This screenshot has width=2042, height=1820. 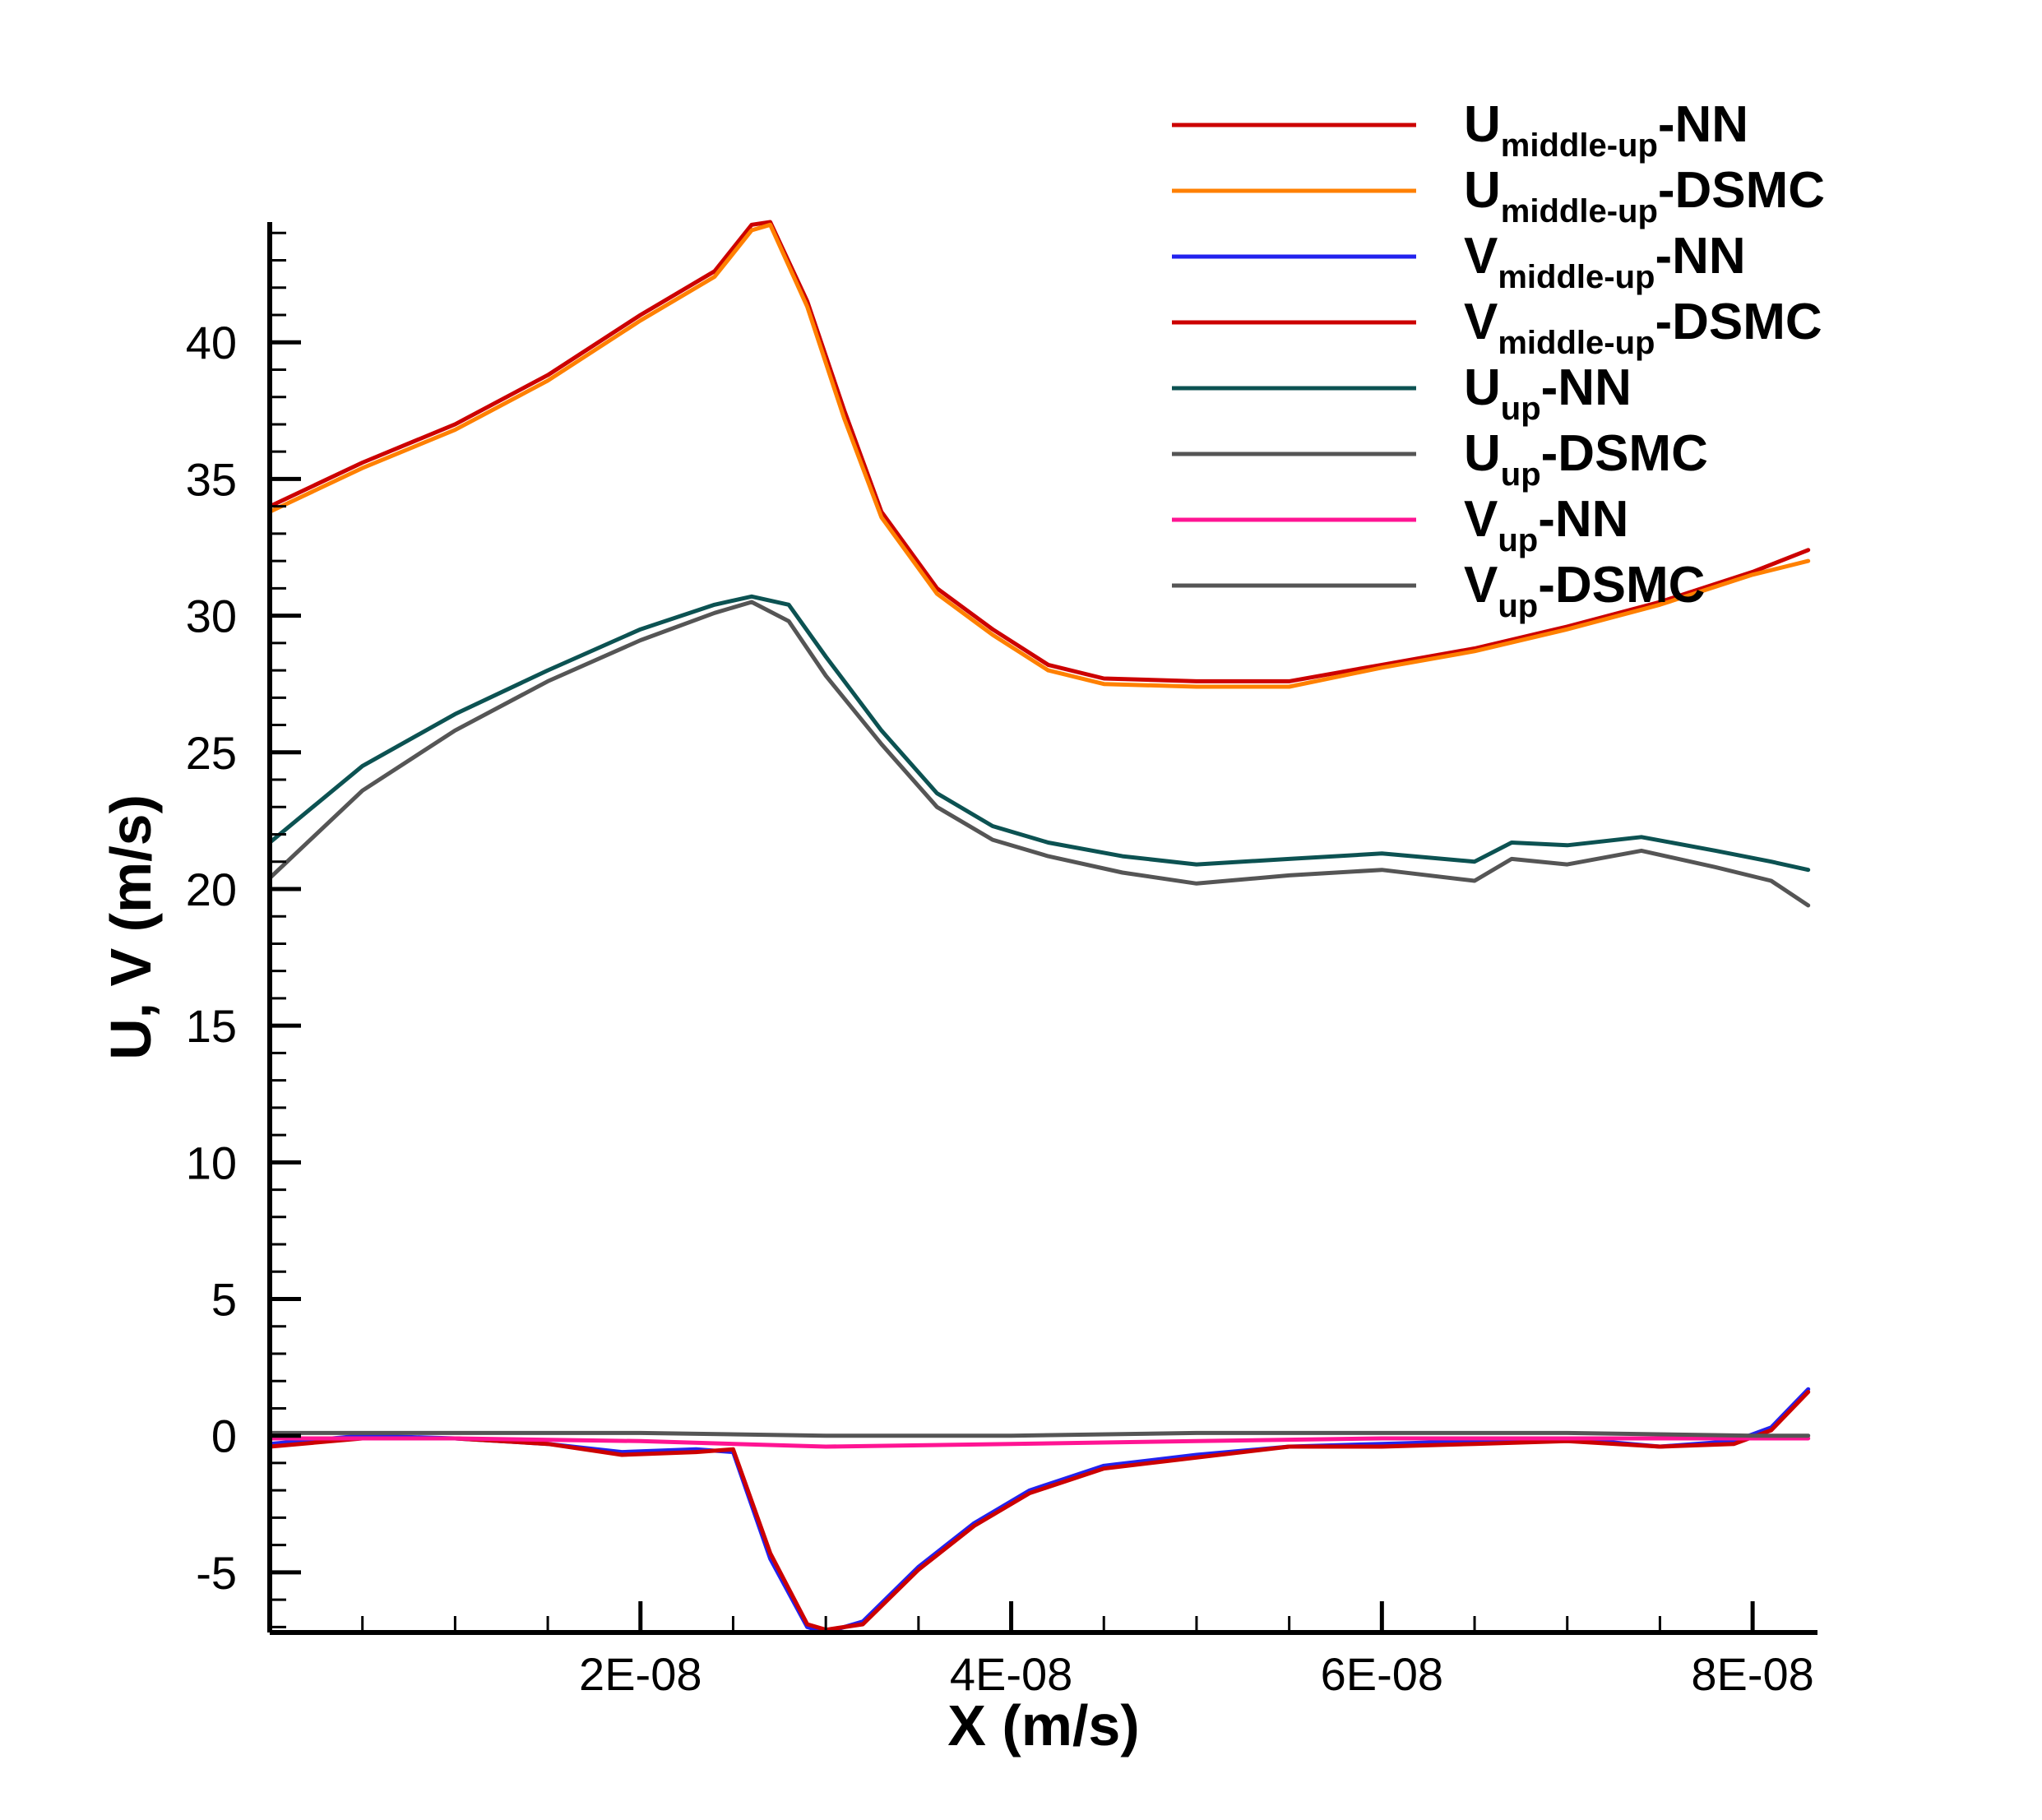 I want to click on legend-label: Vup-DSMC, so click(x=1584, y=590).